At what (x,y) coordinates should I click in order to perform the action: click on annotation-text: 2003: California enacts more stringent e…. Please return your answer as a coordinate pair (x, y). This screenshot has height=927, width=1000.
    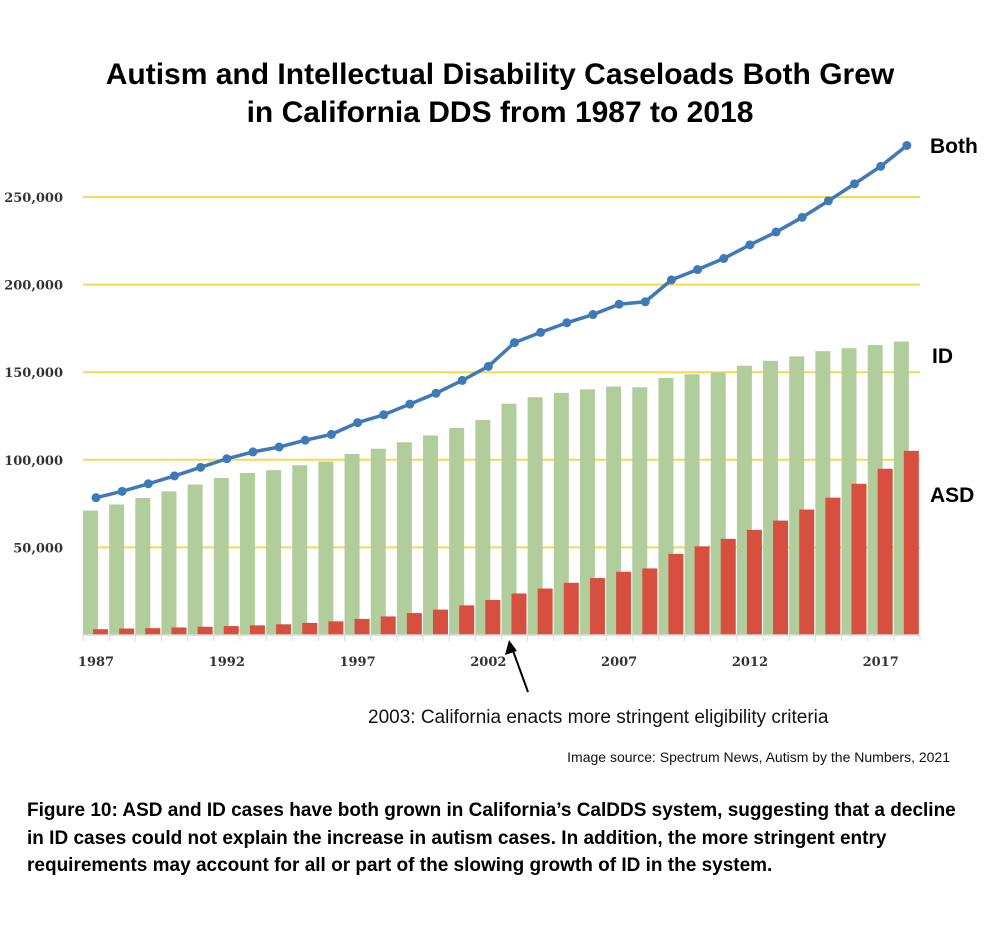
    Looking at the image, I should click on (598, 717).